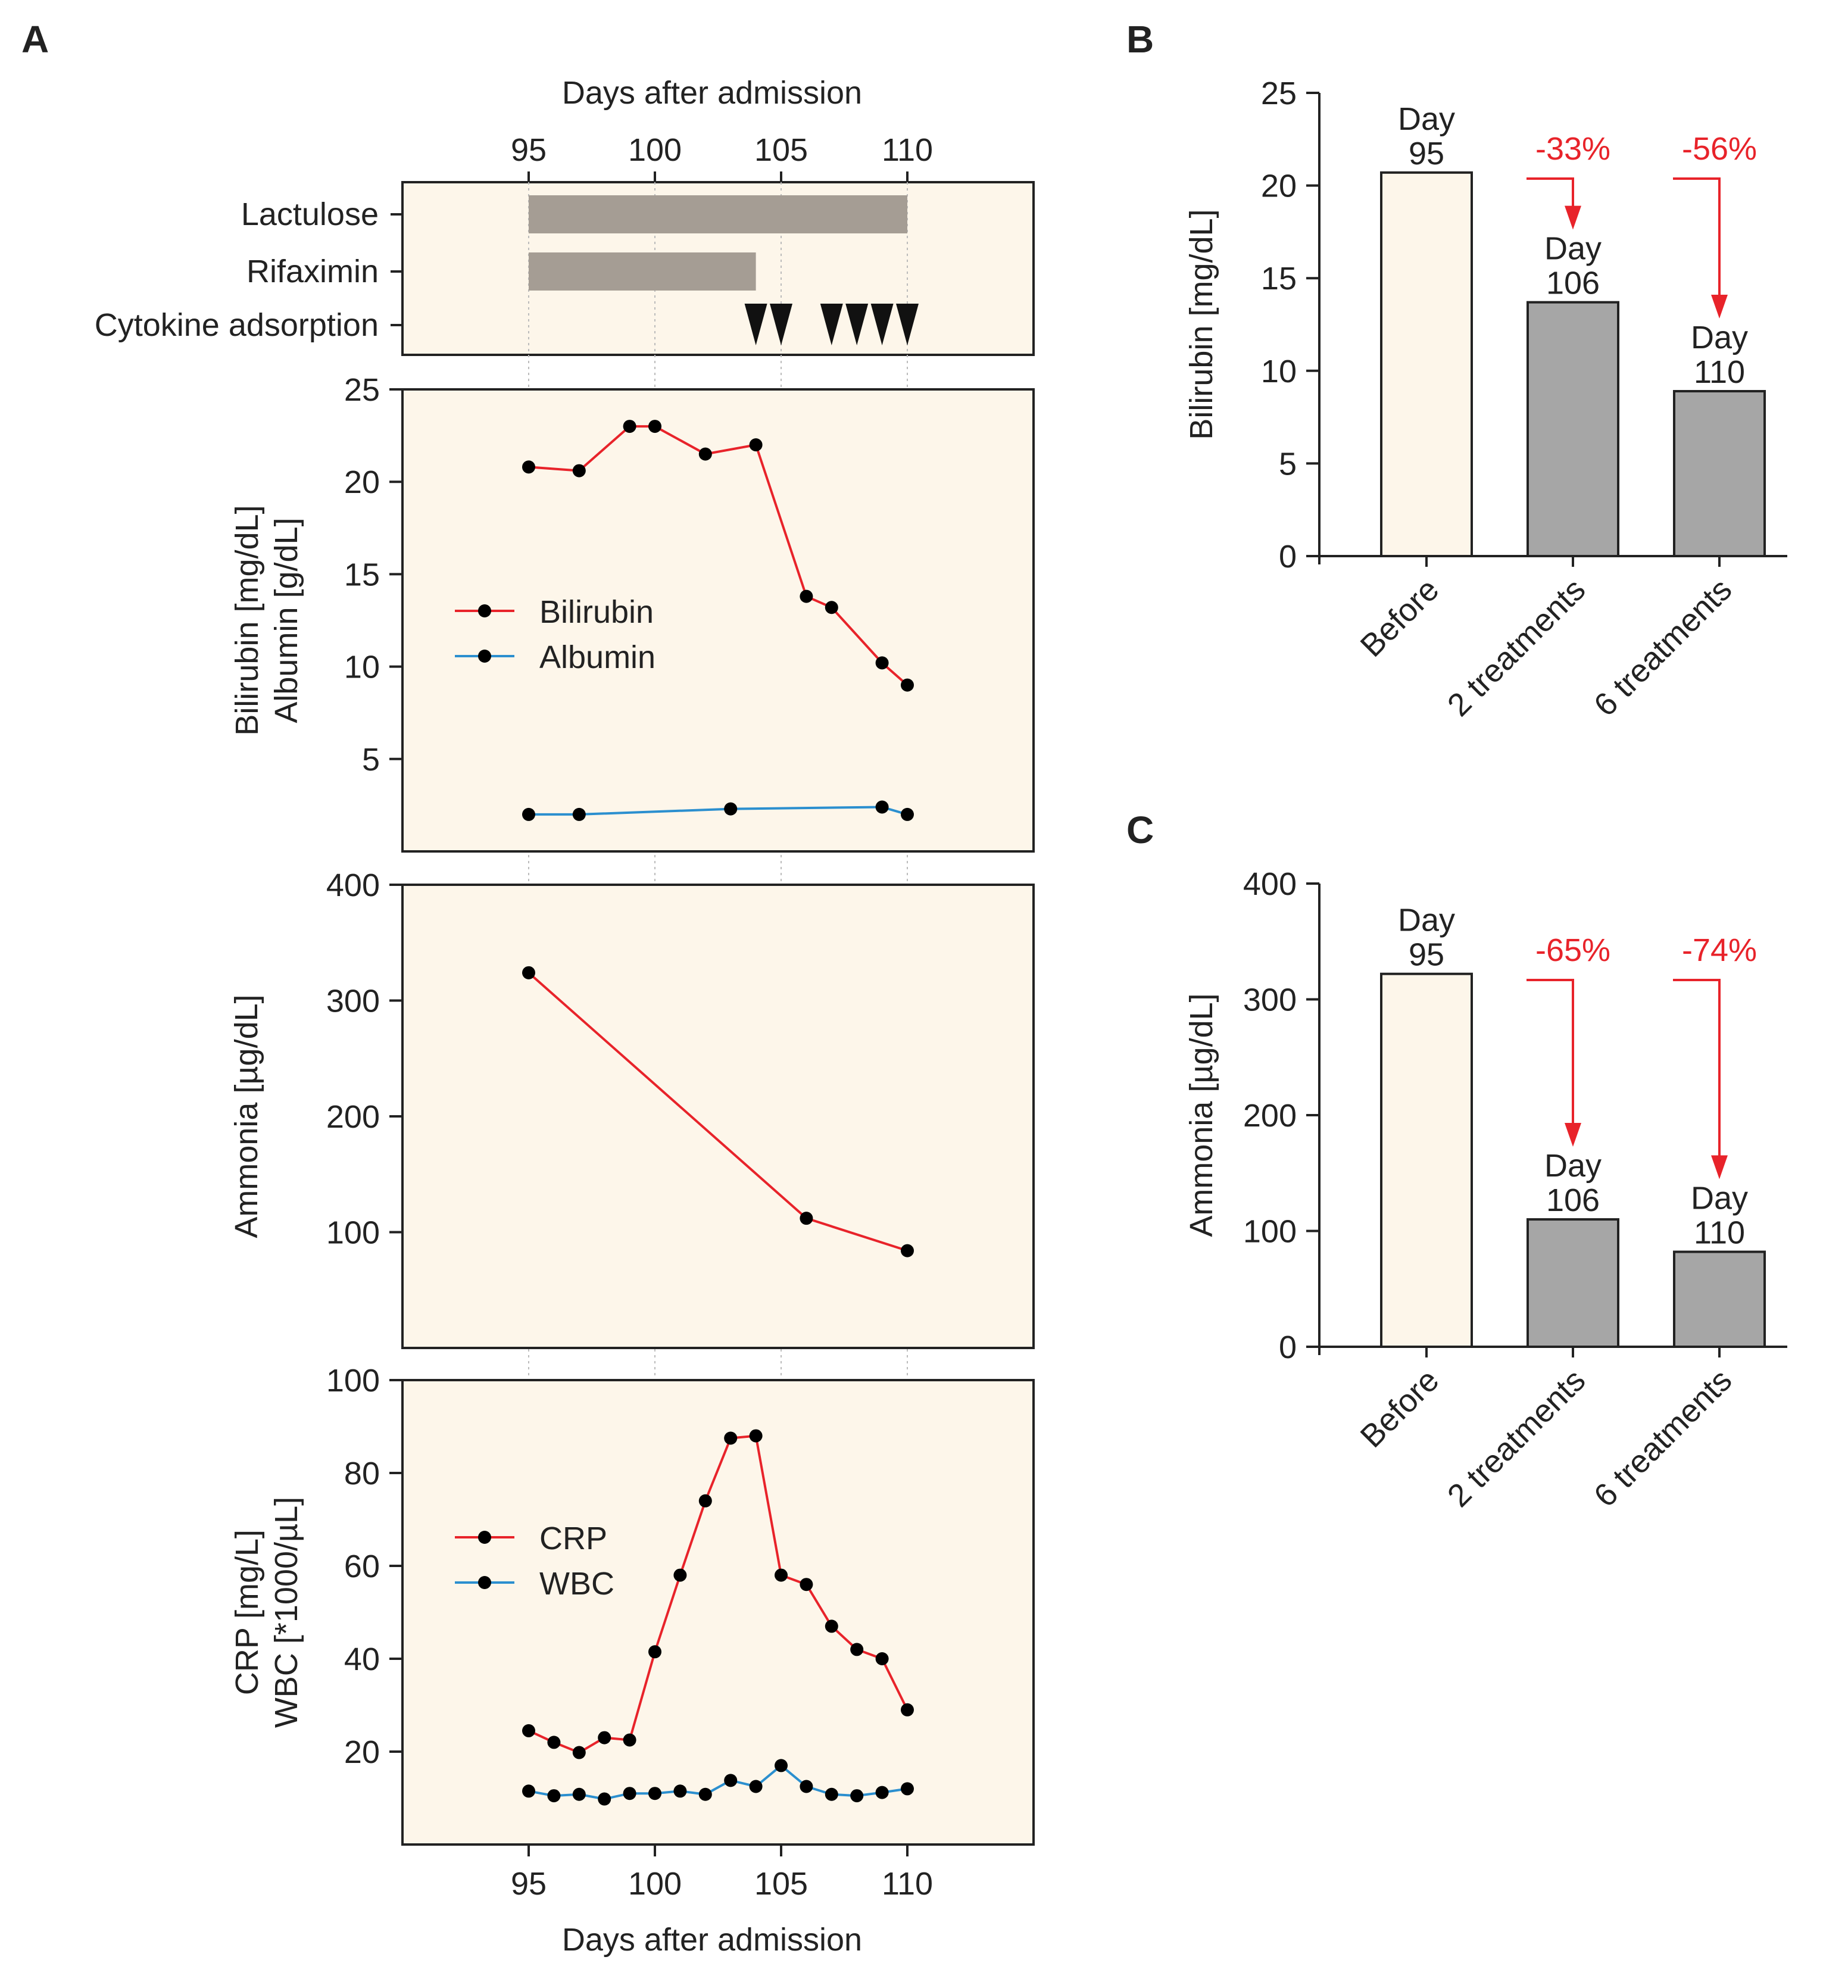  What do you see at coordinates (655, 1884) in the screenshot?
I see `x-axis-tick-label: 100` at bounding box center [655, 1884].